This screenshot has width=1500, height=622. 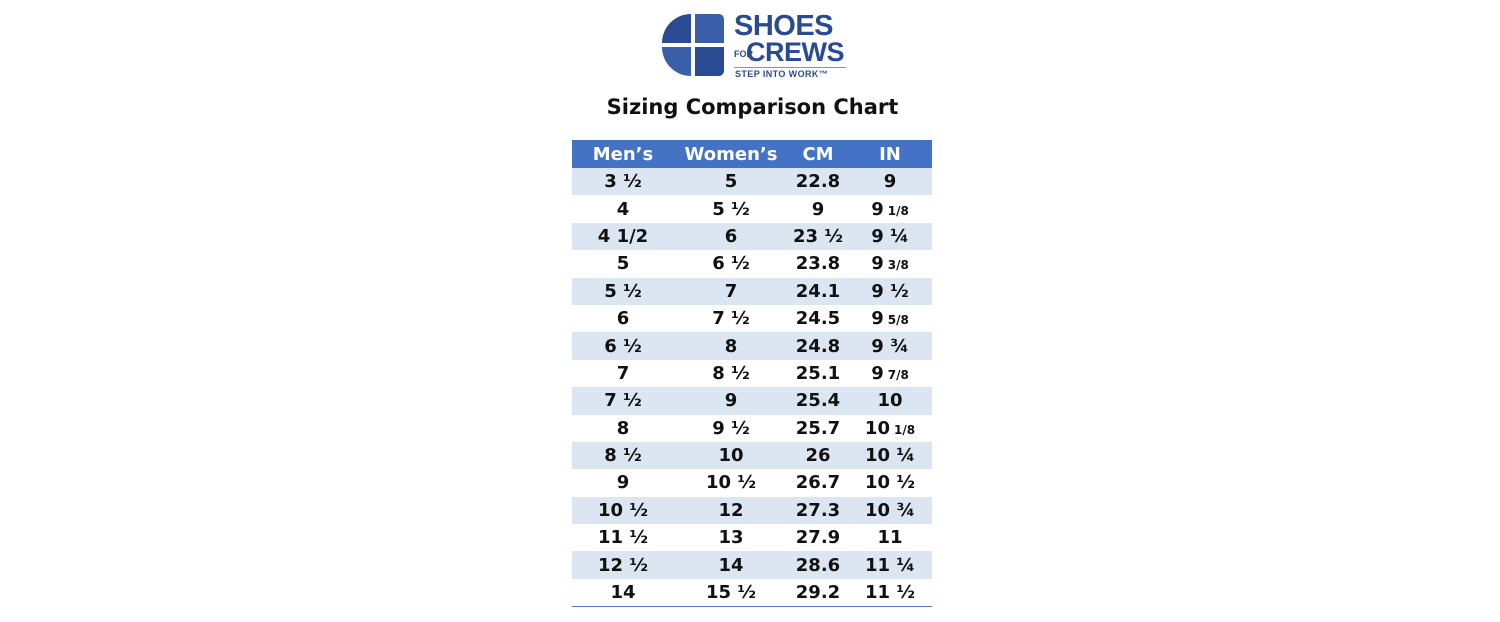 I want to click on cell-in-value: 11 ¼, so click(x=890, y=565).